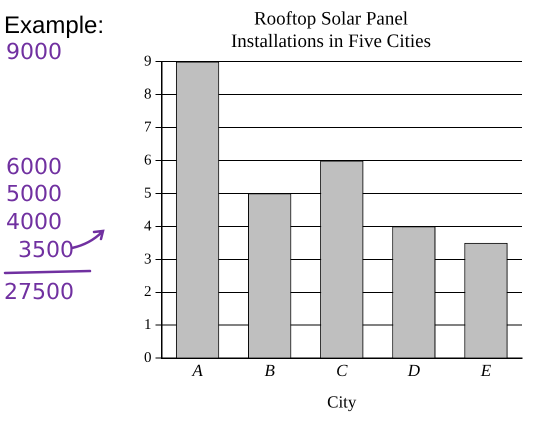 Image resolution: width=540 pixels, height=421 pixels. What do you see at coordinates (34, 52) in the screenshot?
I see `text: 9000` at bounding box center [34, 52].